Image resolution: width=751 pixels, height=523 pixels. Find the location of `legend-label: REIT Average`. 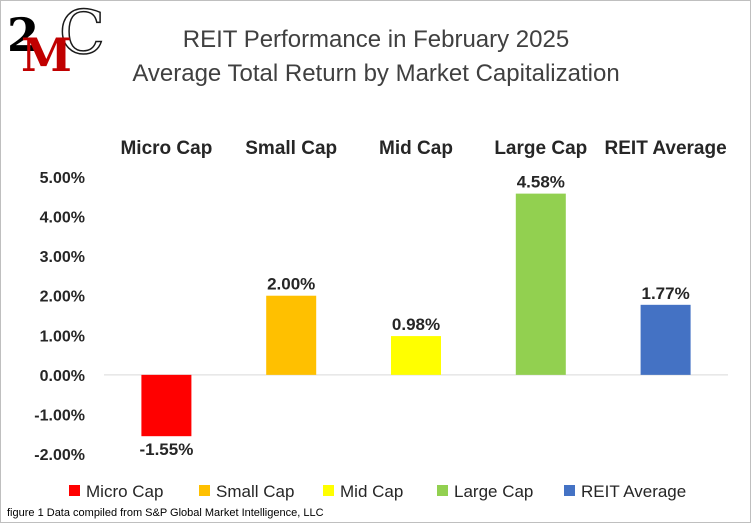

legend-label: REIT Average is located at coordinates (633, 491).